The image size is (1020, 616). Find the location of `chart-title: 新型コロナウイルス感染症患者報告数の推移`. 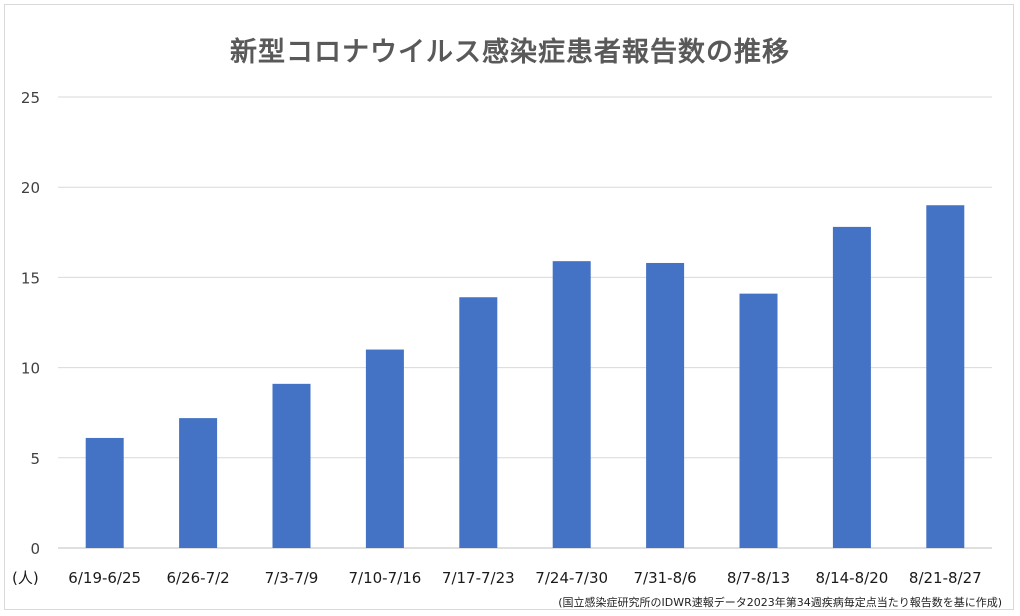

chart-title: 新型コロナウイルス感染症患者報告数の推移 is located at coordinates (510, 52).